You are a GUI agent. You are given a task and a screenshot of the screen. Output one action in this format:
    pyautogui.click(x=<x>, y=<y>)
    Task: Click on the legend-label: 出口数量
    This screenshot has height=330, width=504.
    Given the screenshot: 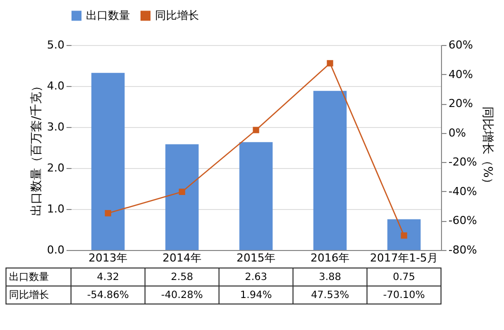 What is the action you would take?
    pyautogui.click(x=108, y=15)
    